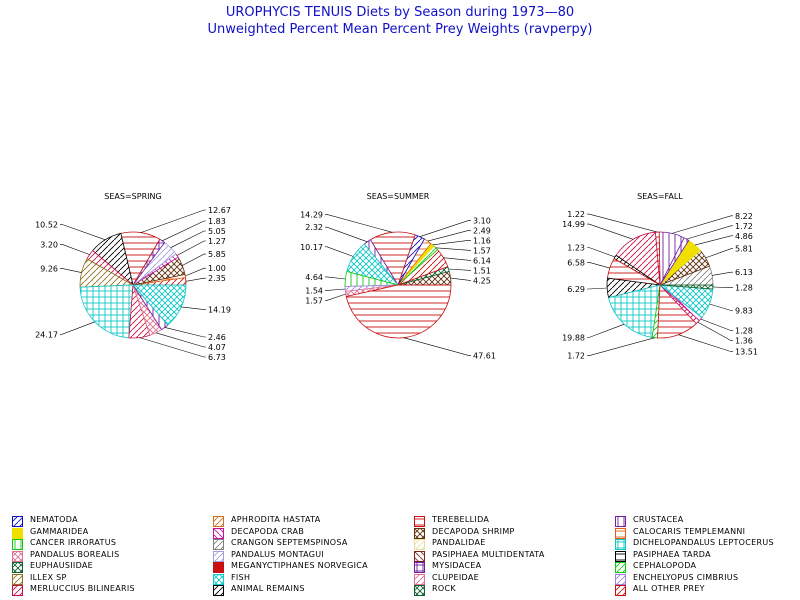  I want to click on legend-item: CLUPEIDAE, so click(506, 579).